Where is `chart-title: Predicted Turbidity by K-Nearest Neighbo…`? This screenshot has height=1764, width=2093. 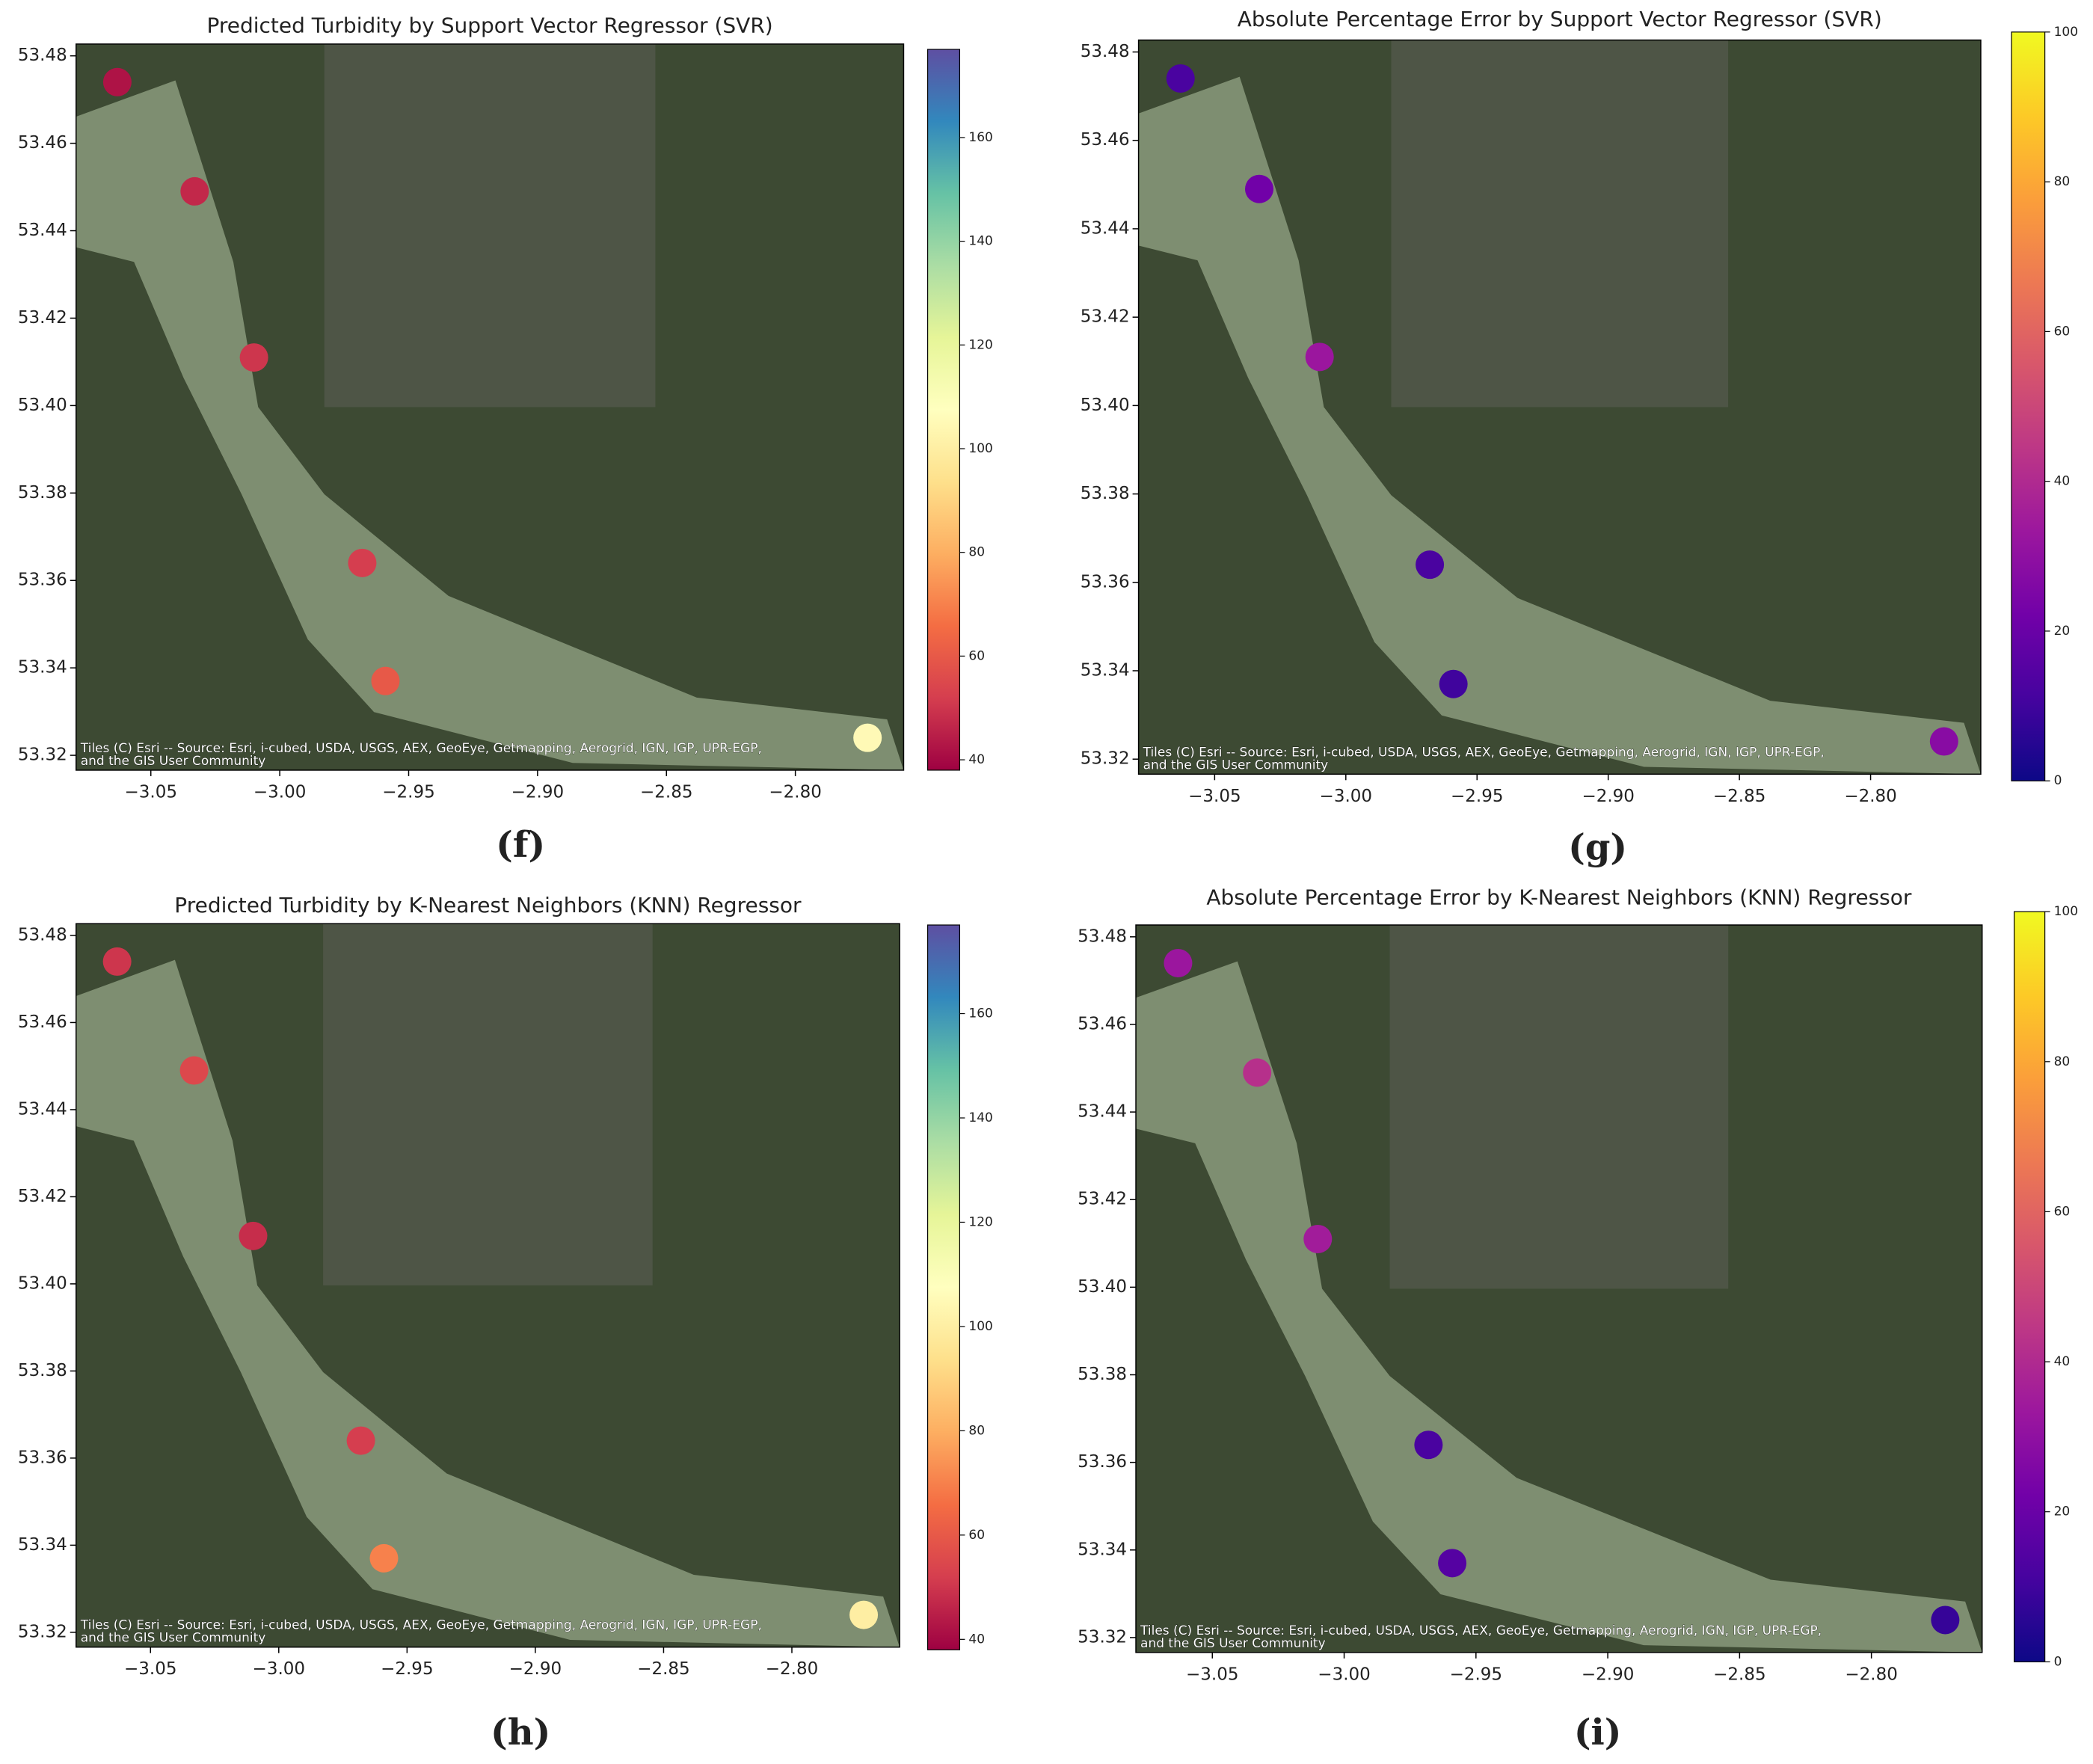 chart-title: Predicted Turbidity by K-Nearest Neighbo… is located at coordinates (488, 905).